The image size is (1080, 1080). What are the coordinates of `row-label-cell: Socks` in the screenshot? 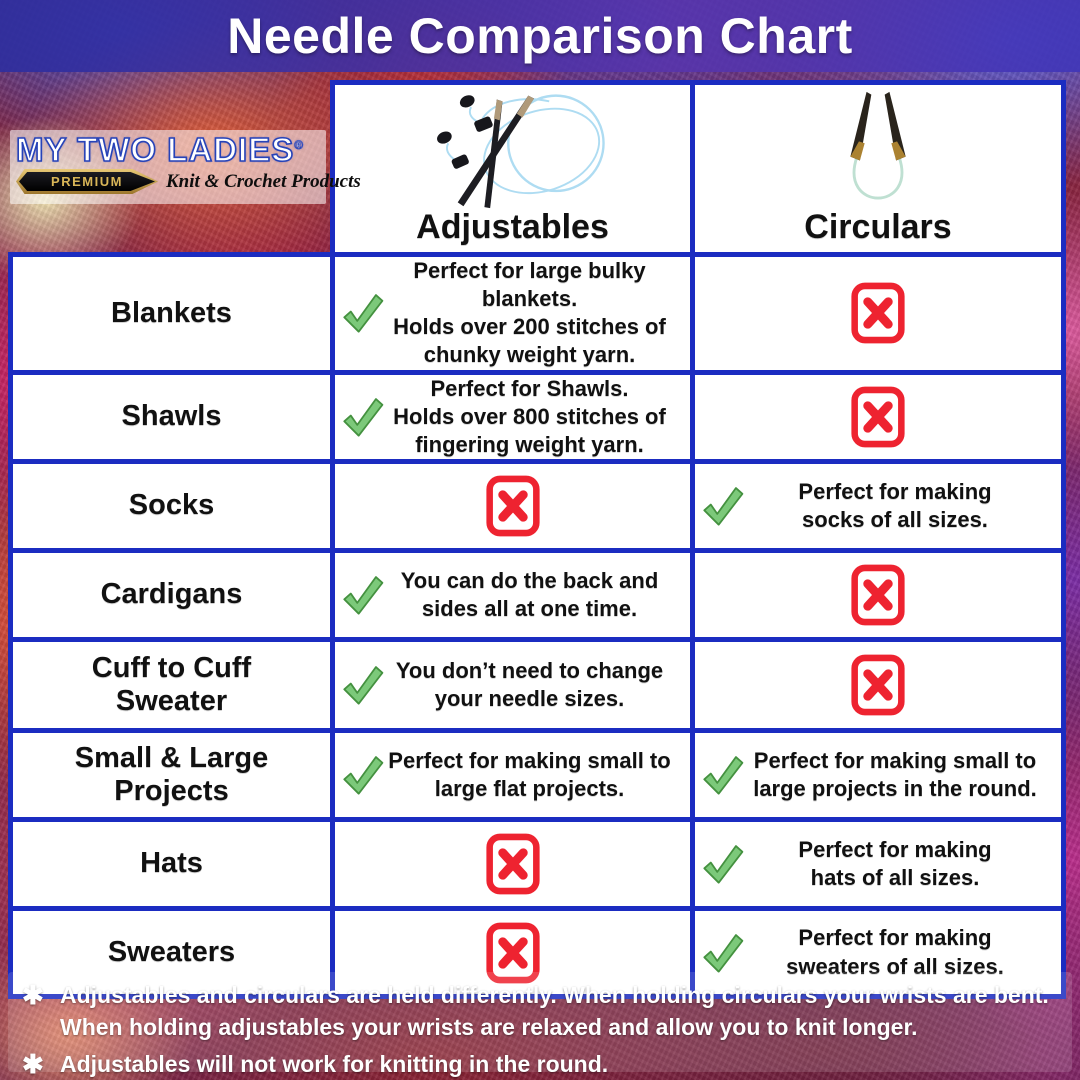 It's located at (171, 506).